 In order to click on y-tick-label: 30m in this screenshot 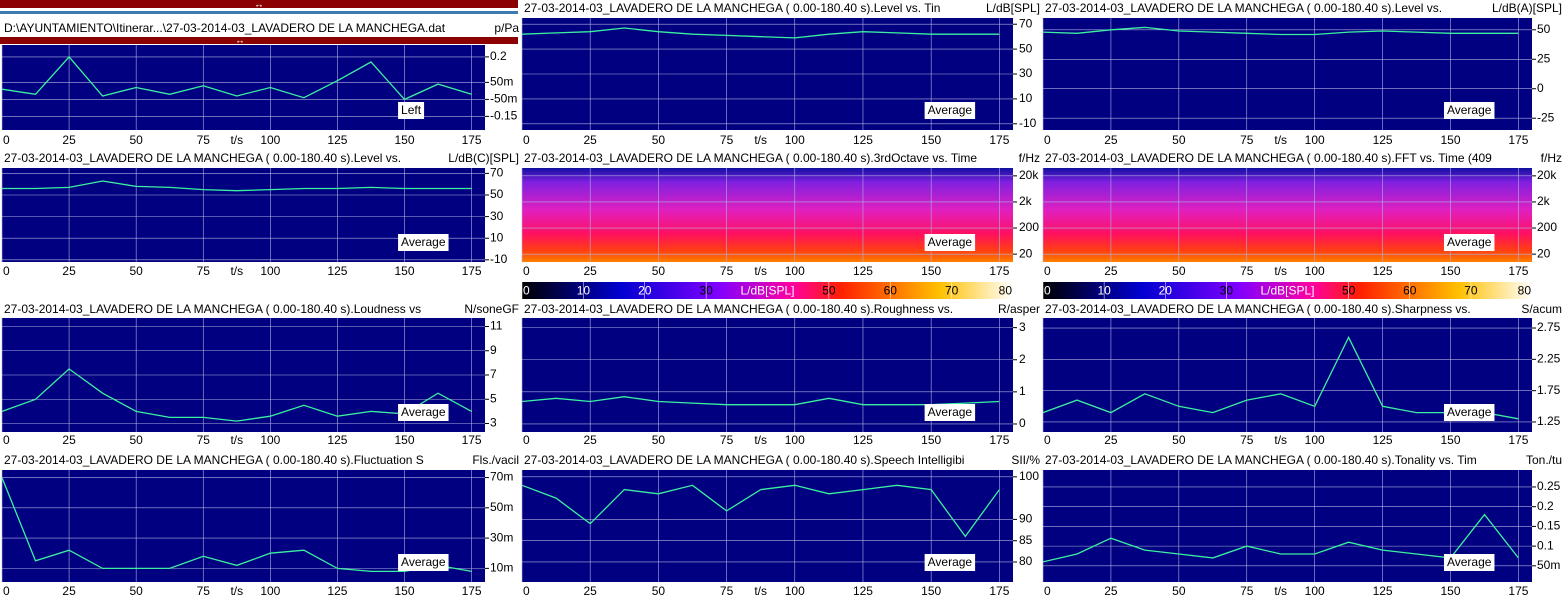, I will do `click(501, 537)`.